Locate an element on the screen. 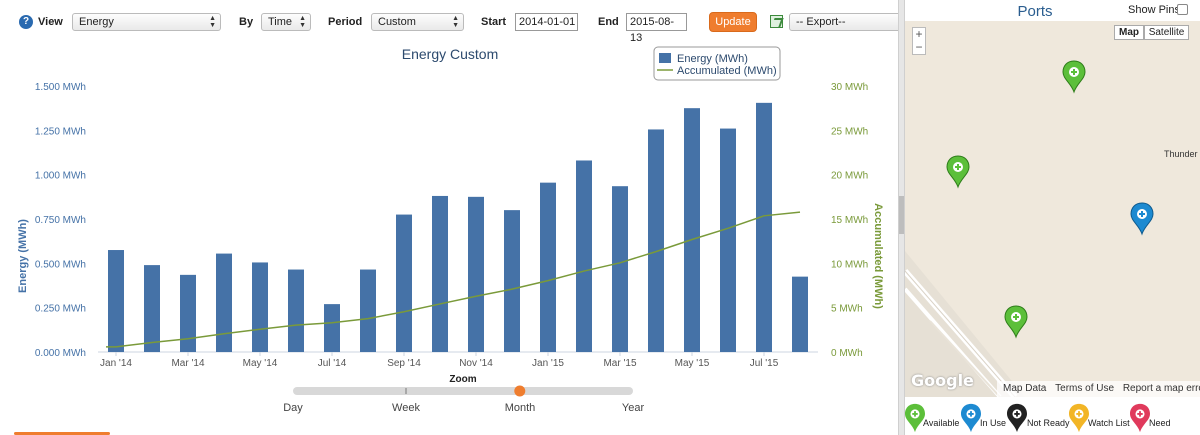 Image resolution: width=1200 pixels, height=435 pixels. end-label: End is located at coordinates (608, 22).